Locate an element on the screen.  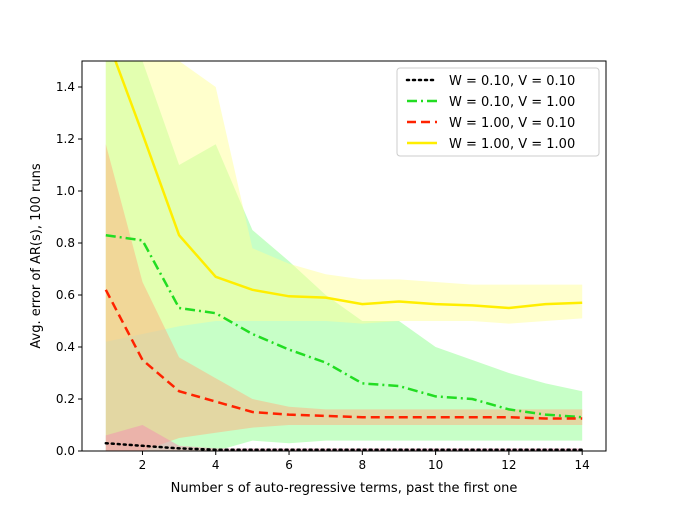
legend-label: W = 1.00, V = 0.10 is located at coordinates (512, 123).